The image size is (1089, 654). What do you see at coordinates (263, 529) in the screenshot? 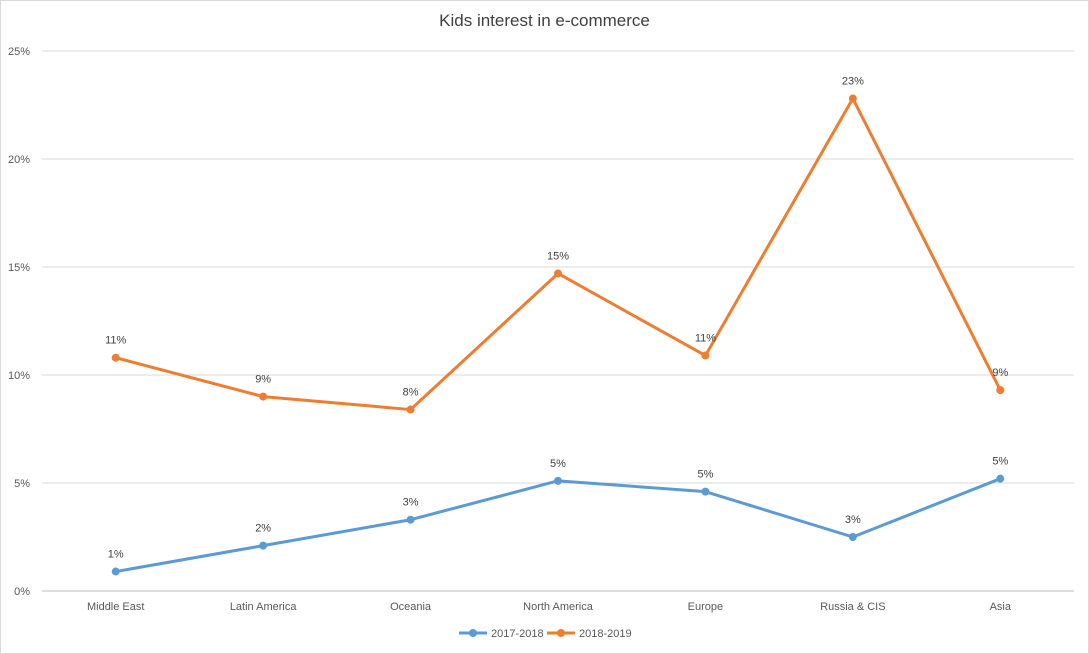
I see `data-label: 2%` at bounding box center [263, 529].